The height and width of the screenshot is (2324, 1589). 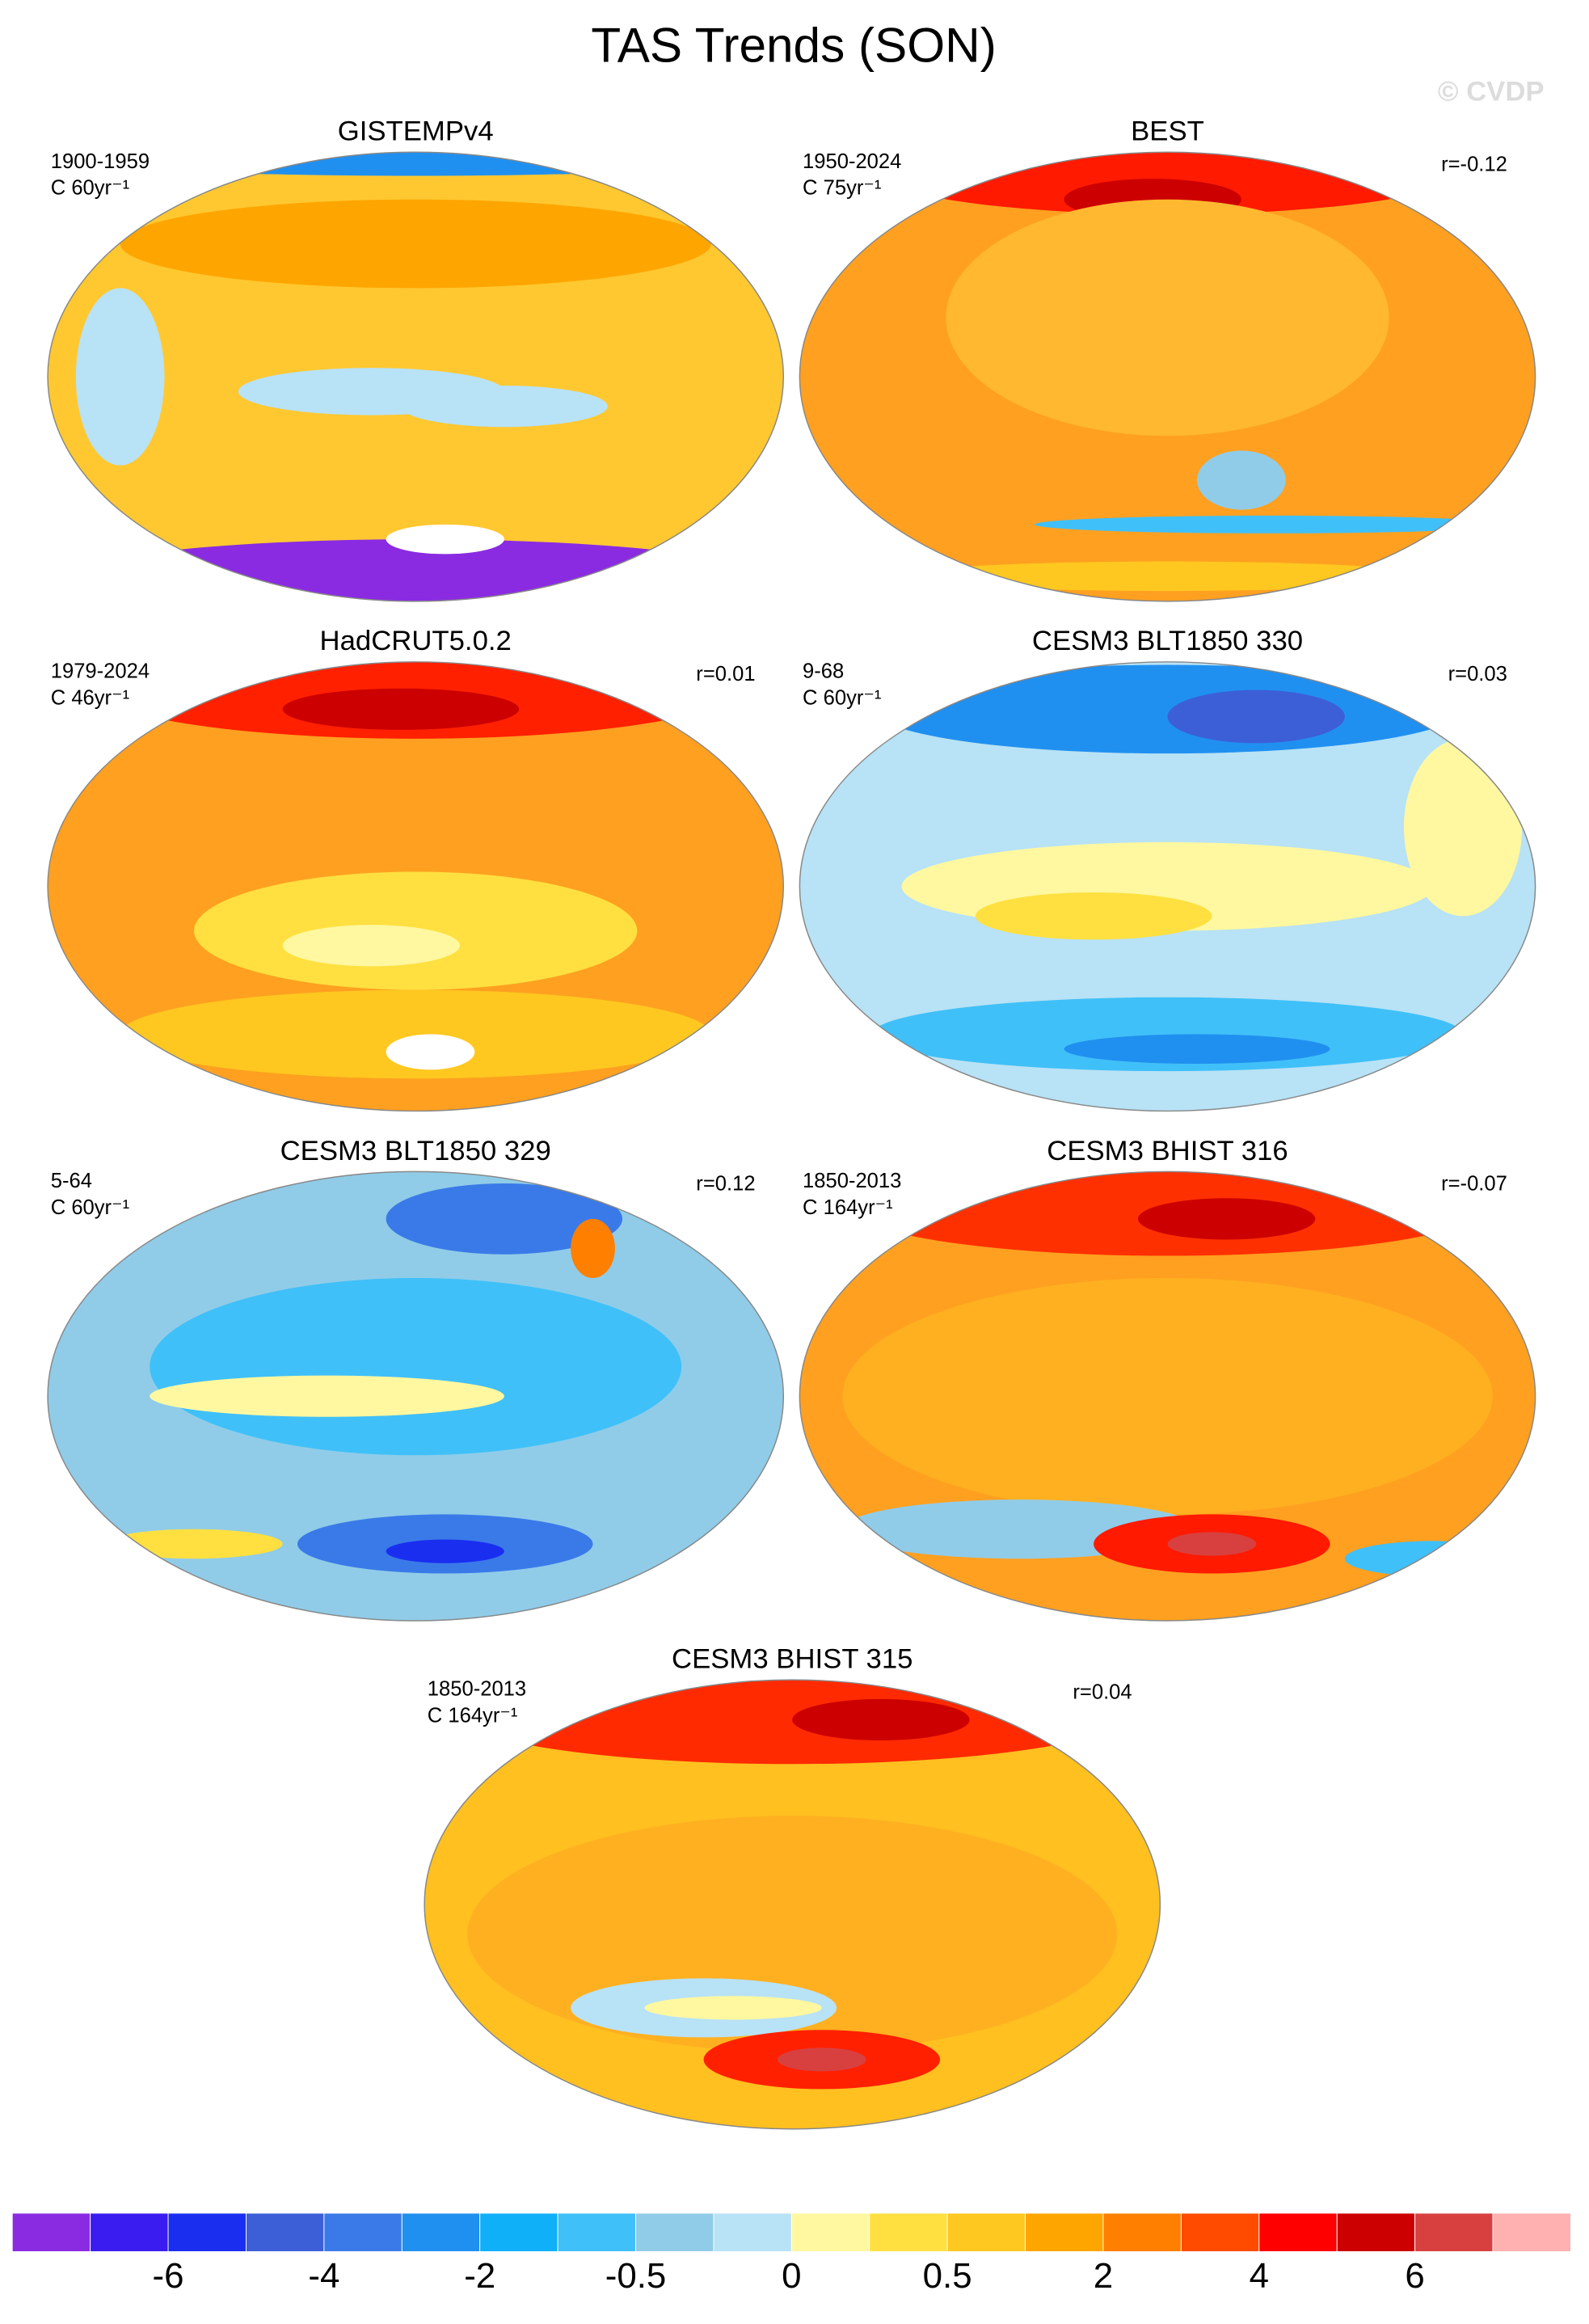 What do you see at coordinates (1474, 1184) in the screenshot?
I see `panel-correlation: r=-0.07` at bounding box center [1474, 1184].